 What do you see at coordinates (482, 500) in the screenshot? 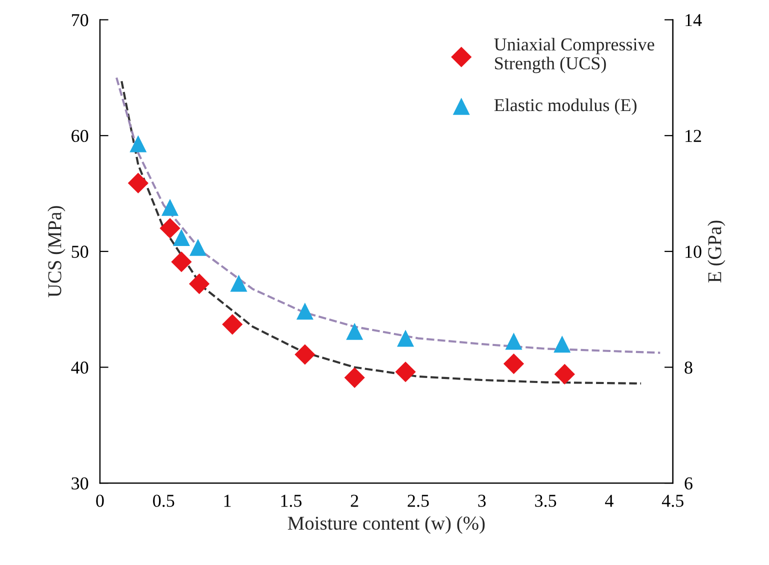
I see `x-tick-label: 3` at bounding box center [482, 500].